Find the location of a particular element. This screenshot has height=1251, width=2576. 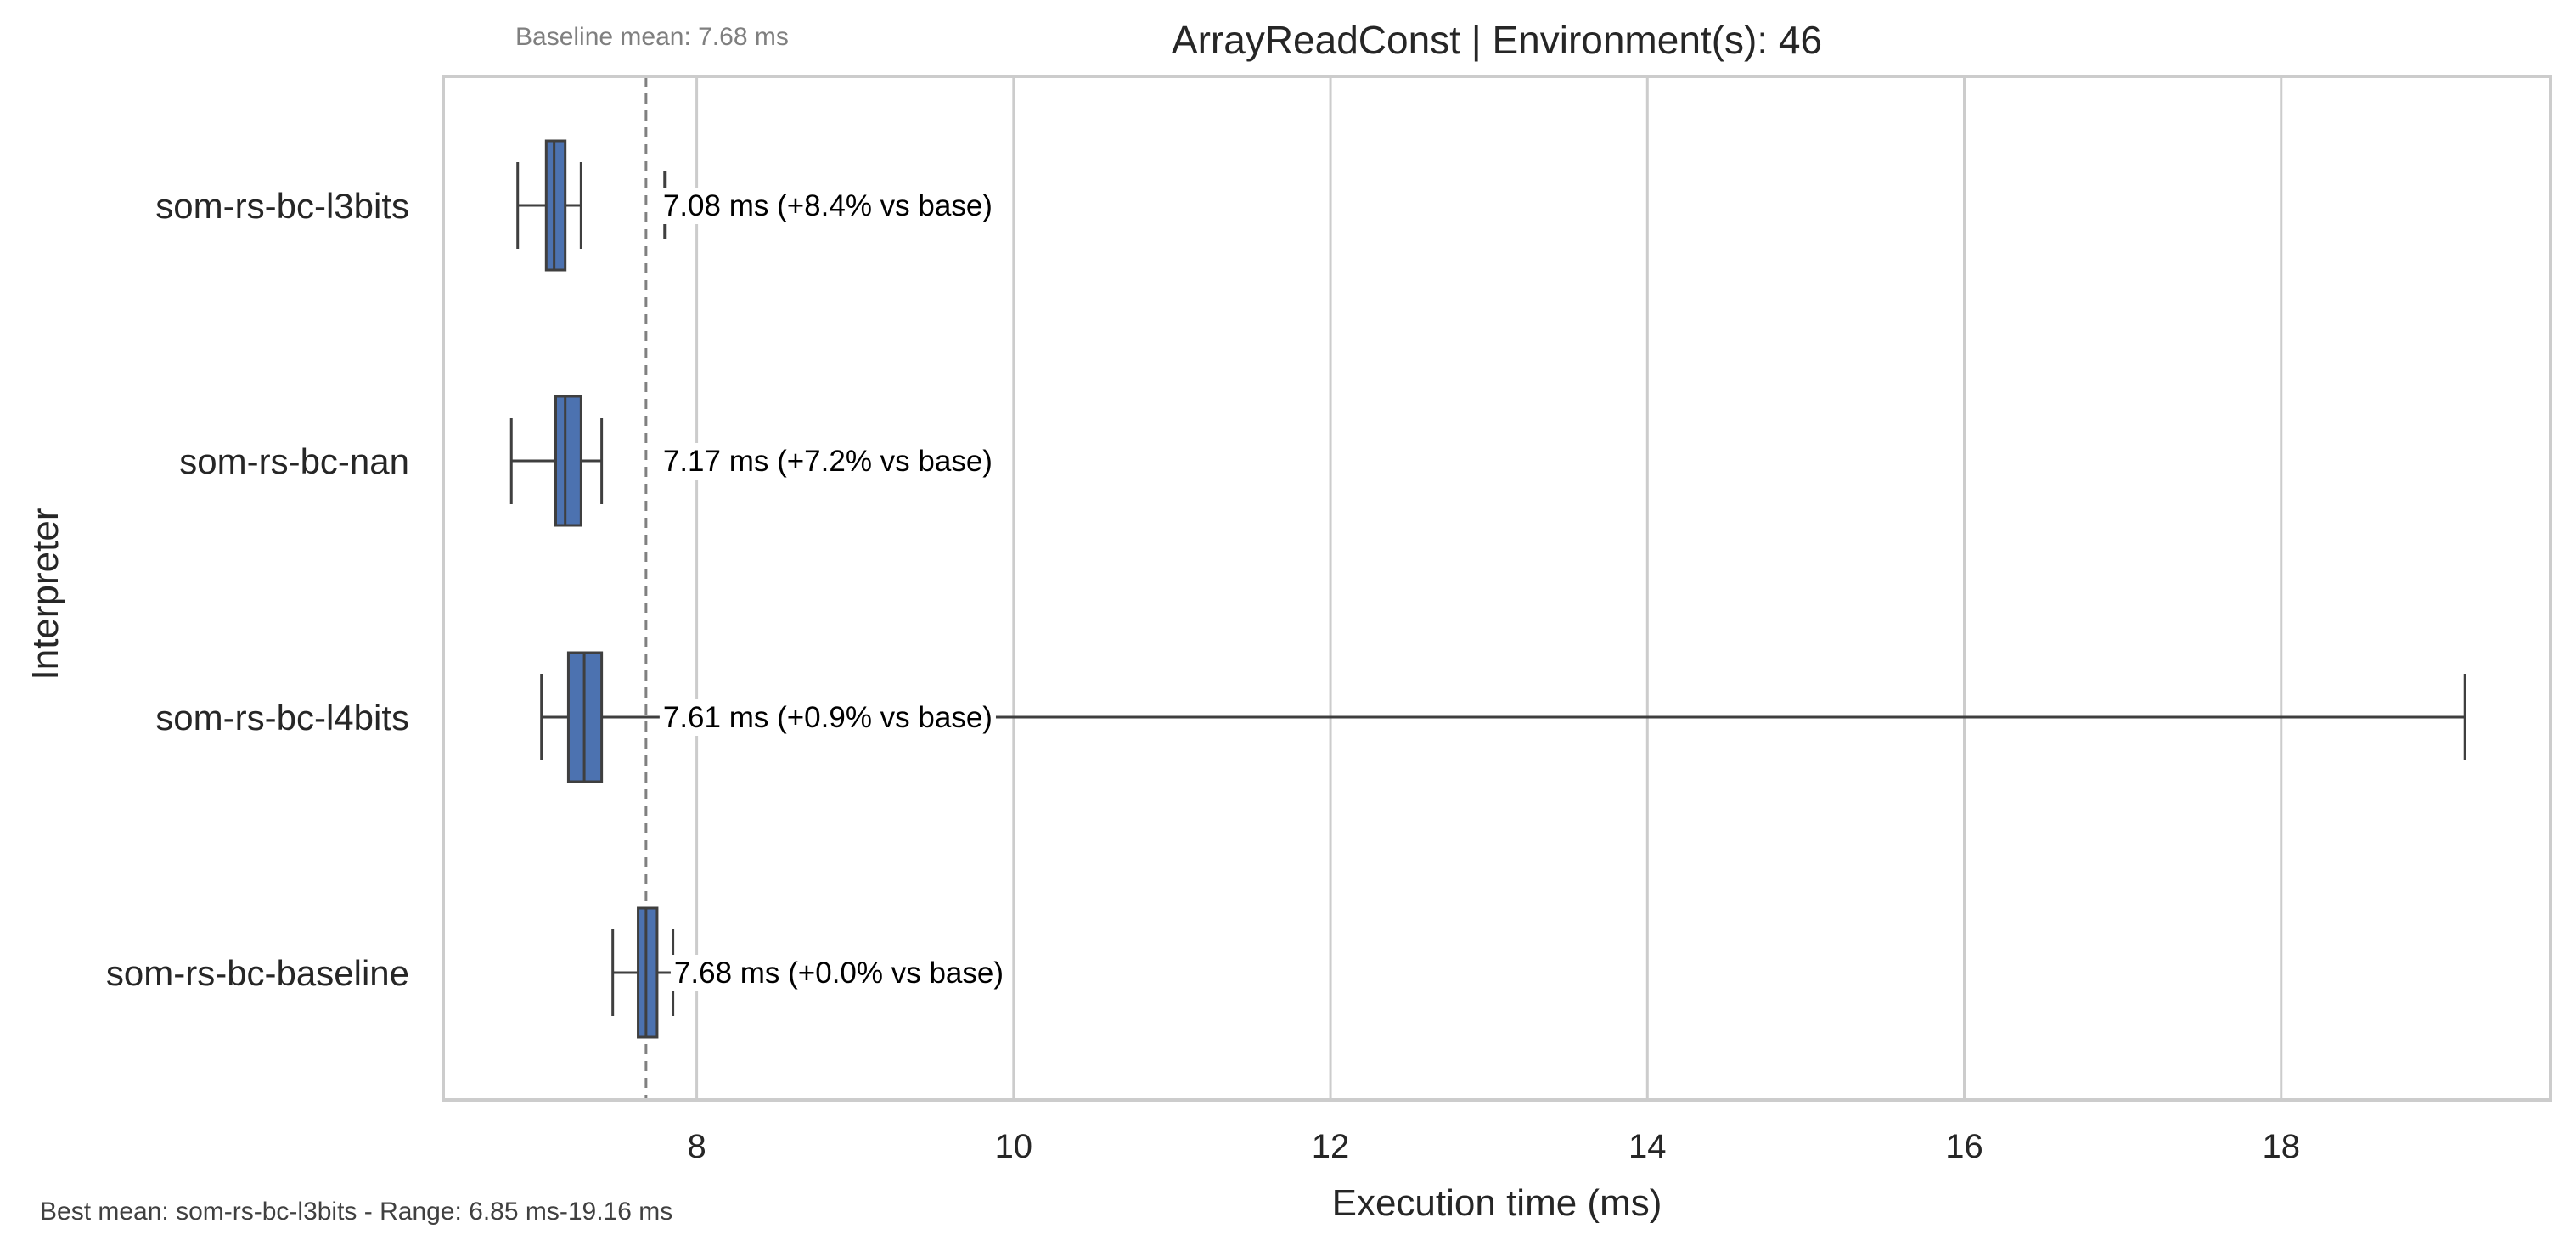

data-label: 7.08 ms (+8.4% vs base) is located at coordinates (828, 206).